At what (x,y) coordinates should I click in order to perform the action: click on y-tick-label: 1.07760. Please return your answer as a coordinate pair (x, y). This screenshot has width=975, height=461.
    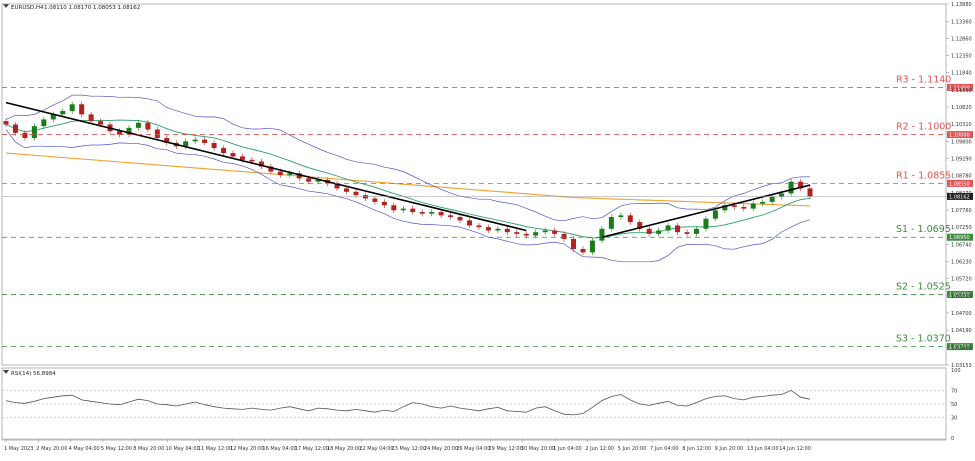
    Looking at the image, I should click on (961, 211).